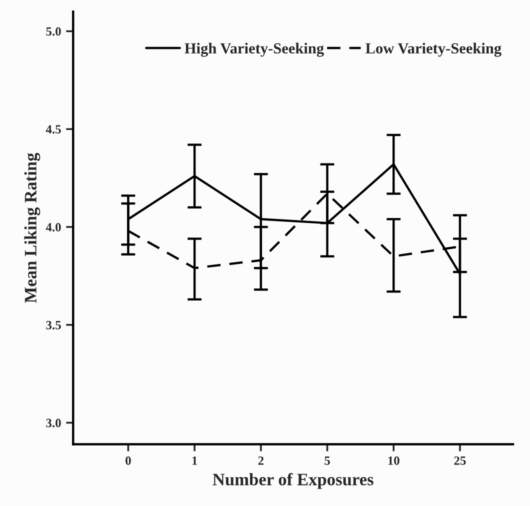  I want to click on y-tick-label: 3.5, so click(53, 325).